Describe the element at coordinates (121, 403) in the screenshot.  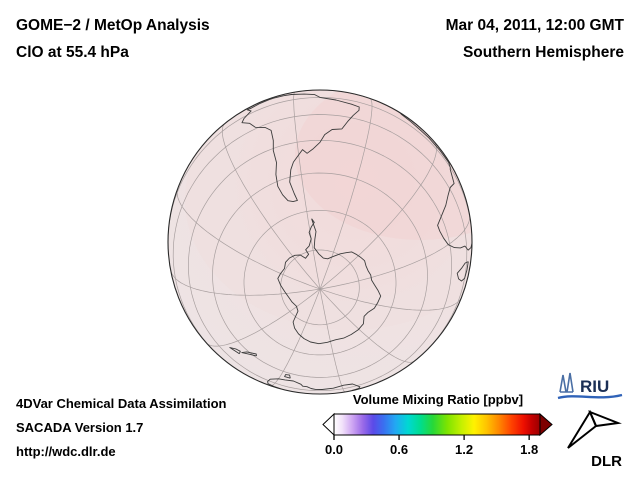
I see `credit-line-1: 4DVar Chemical Data Assimilation` at that location.